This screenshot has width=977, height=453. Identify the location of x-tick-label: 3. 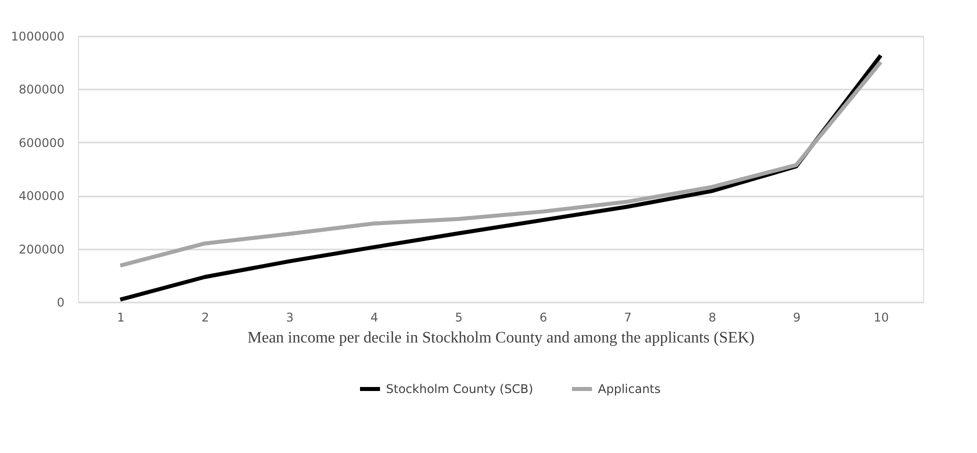
(290, 317).